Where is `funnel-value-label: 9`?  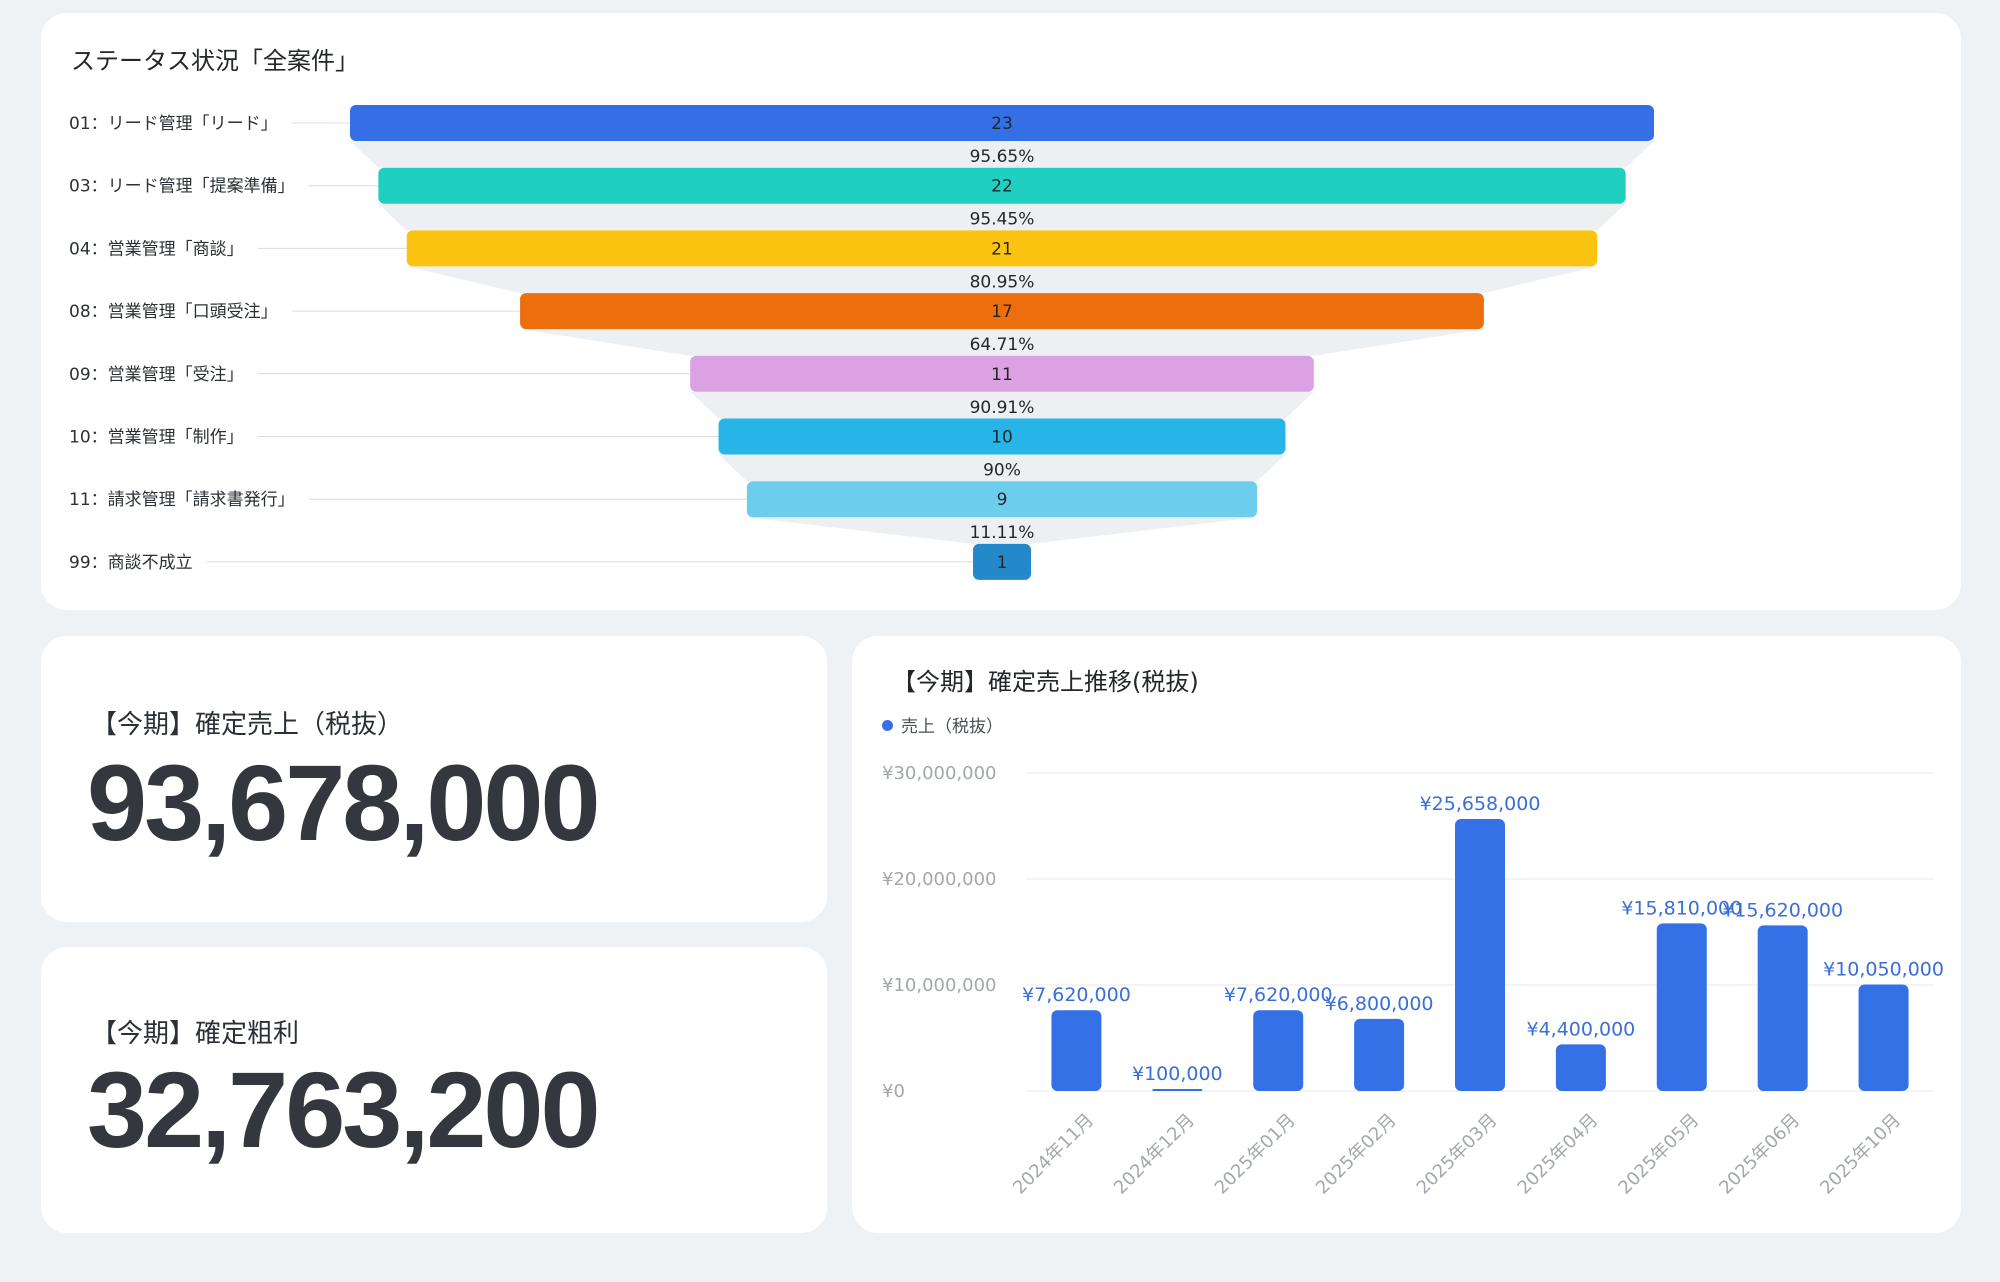 funnel-value-label: 9 is located at coordinates (1002, 500).